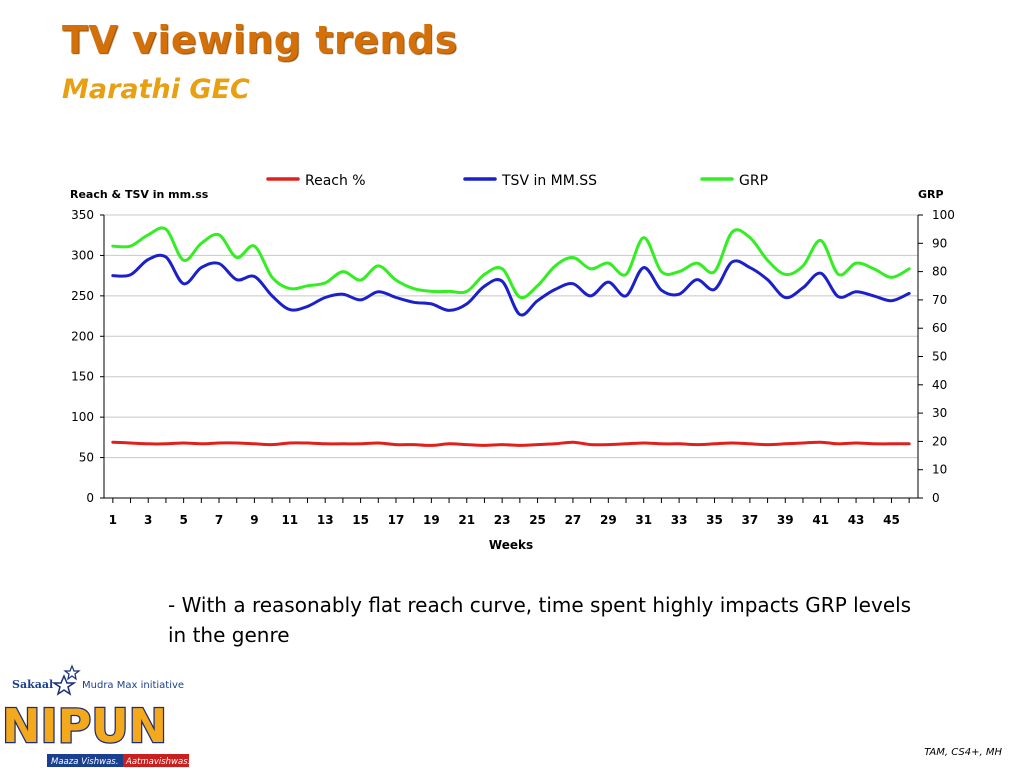  I want to click on legend-reach-label: Reach %, so click(335, 181).